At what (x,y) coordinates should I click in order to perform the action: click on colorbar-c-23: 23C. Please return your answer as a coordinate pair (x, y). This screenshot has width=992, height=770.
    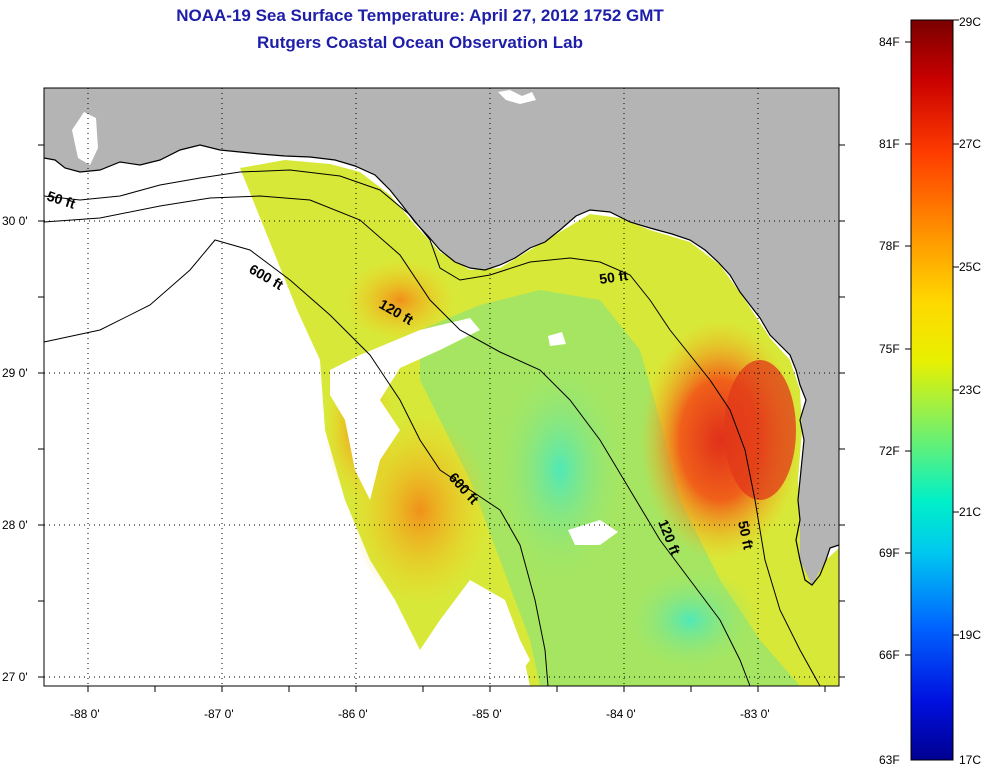
    Looking at the image, I should click on (970, 390).